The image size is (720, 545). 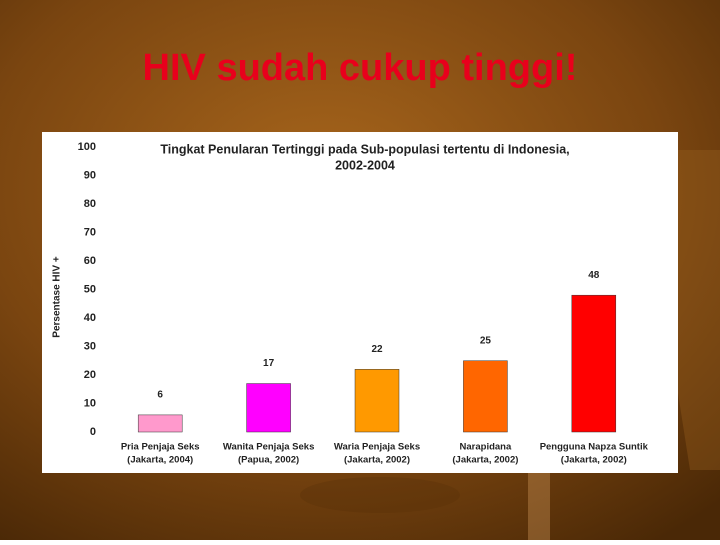 I want to click on x-tick-label: (Papua, 2002), so click(x=268, y=460).